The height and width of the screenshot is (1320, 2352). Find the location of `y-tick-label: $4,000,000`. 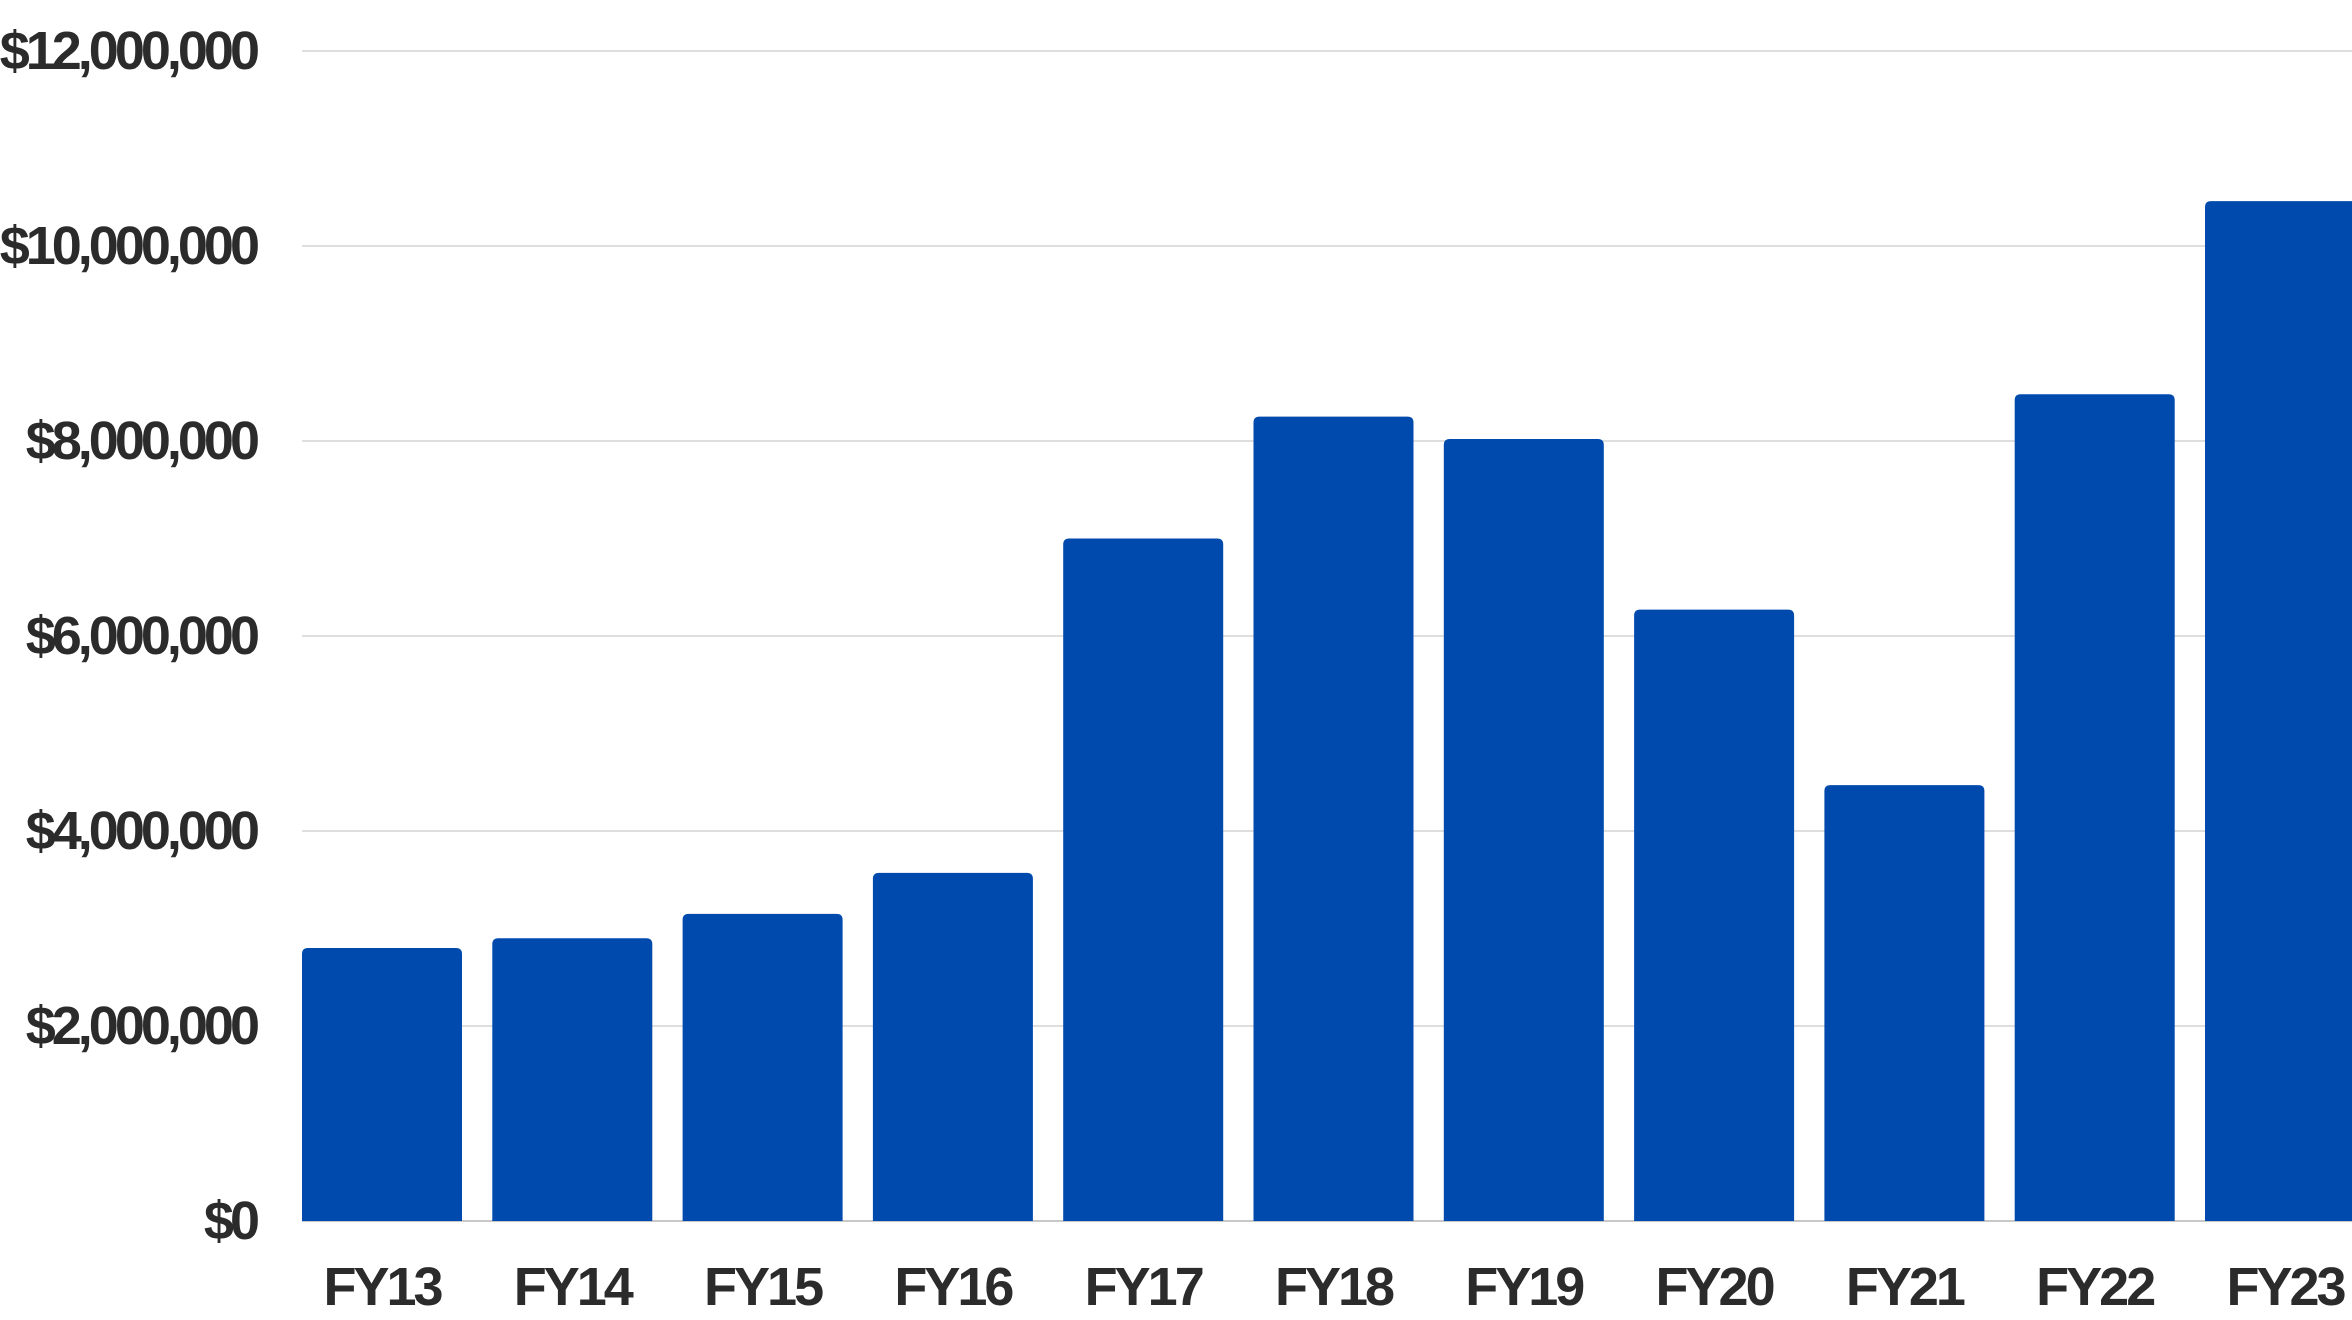

y-tick-label: $4,000,000 is located at coordinates (142, 831).